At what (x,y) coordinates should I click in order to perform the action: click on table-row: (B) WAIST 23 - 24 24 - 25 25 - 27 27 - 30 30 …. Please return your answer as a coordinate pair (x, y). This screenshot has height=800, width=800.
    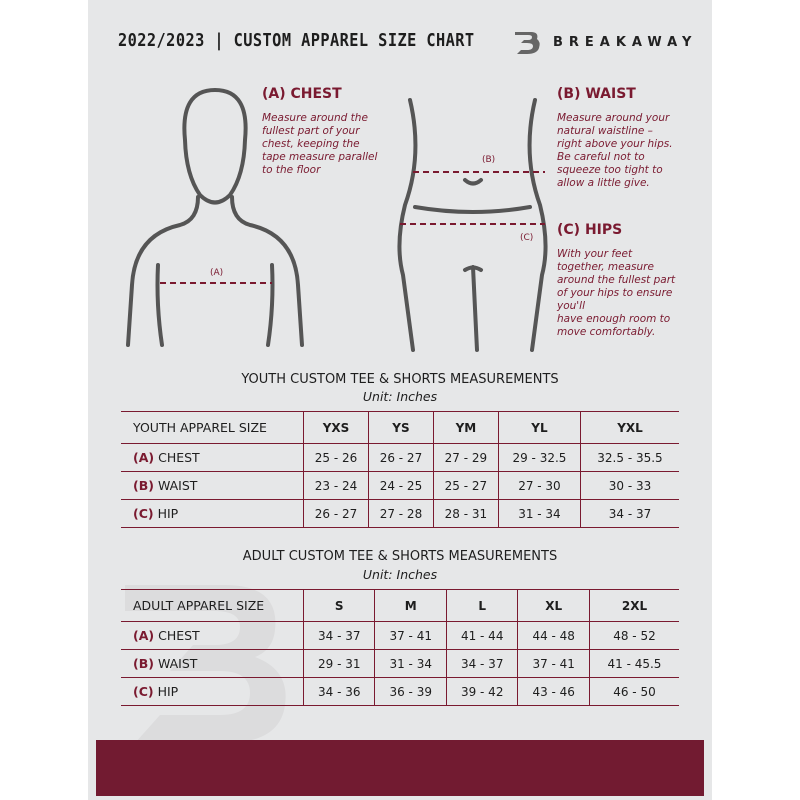
    Looking at the image, I should click on (400, 485).